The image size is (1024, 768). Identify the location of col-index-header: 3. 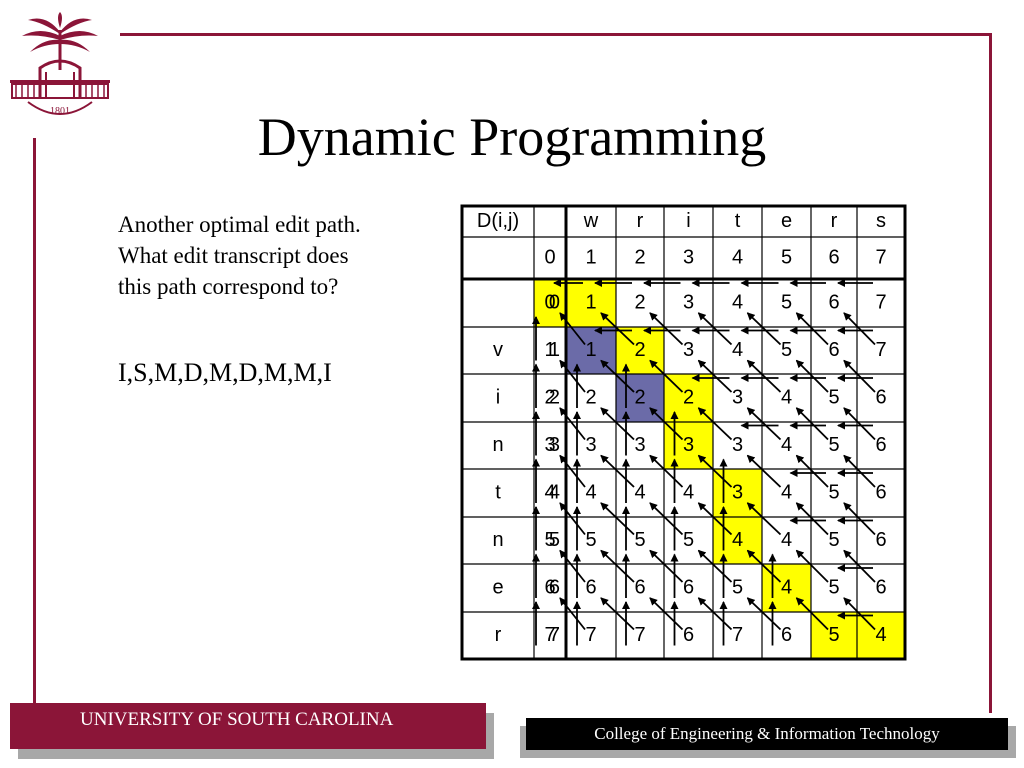
(688, 257).